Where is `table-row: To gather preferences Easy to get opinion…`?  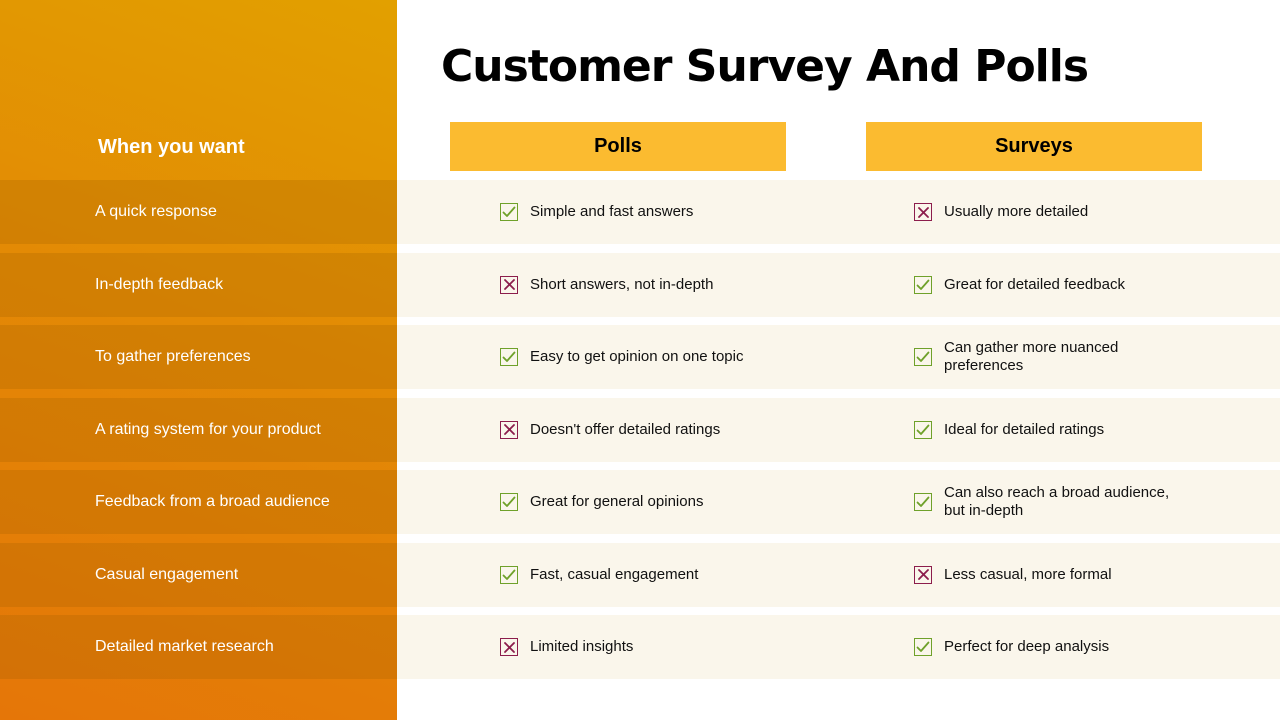
table-row: To gather preferences Easy to get opinion… is located at coordinates (640, 357).